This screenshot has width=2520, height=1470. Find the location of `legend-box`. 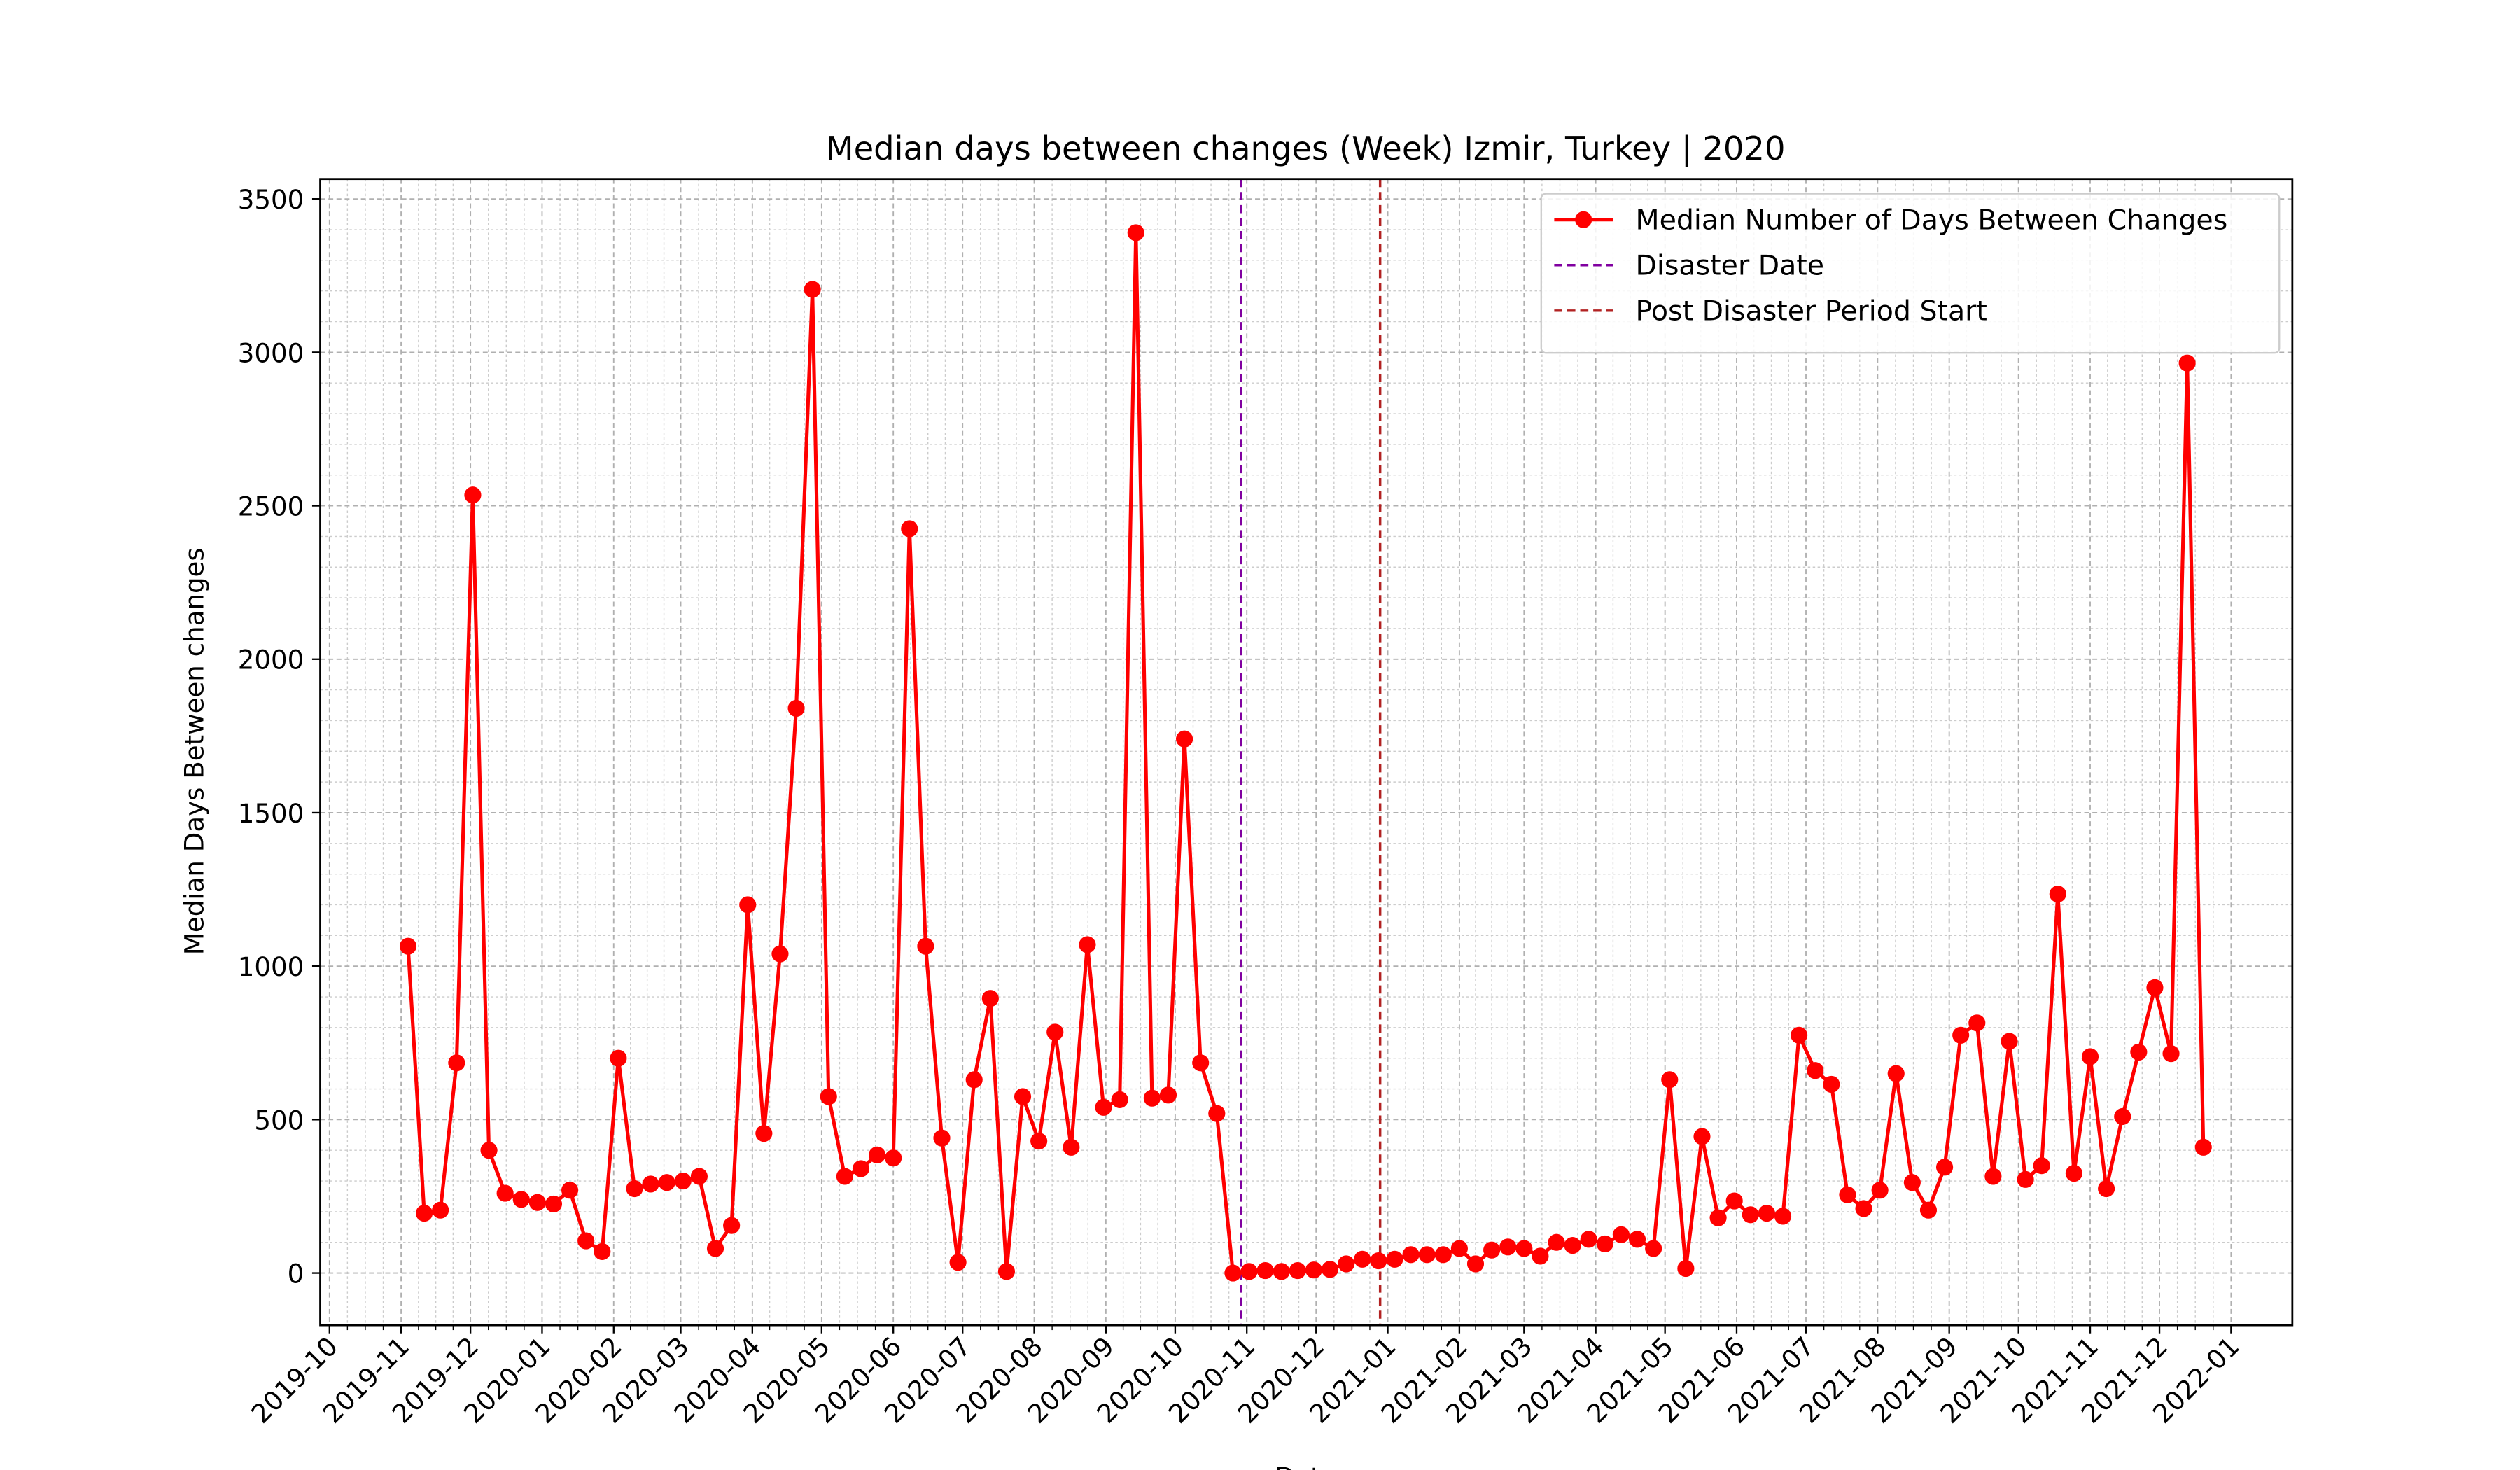

legend-box is located at coordinates (1910, 273).